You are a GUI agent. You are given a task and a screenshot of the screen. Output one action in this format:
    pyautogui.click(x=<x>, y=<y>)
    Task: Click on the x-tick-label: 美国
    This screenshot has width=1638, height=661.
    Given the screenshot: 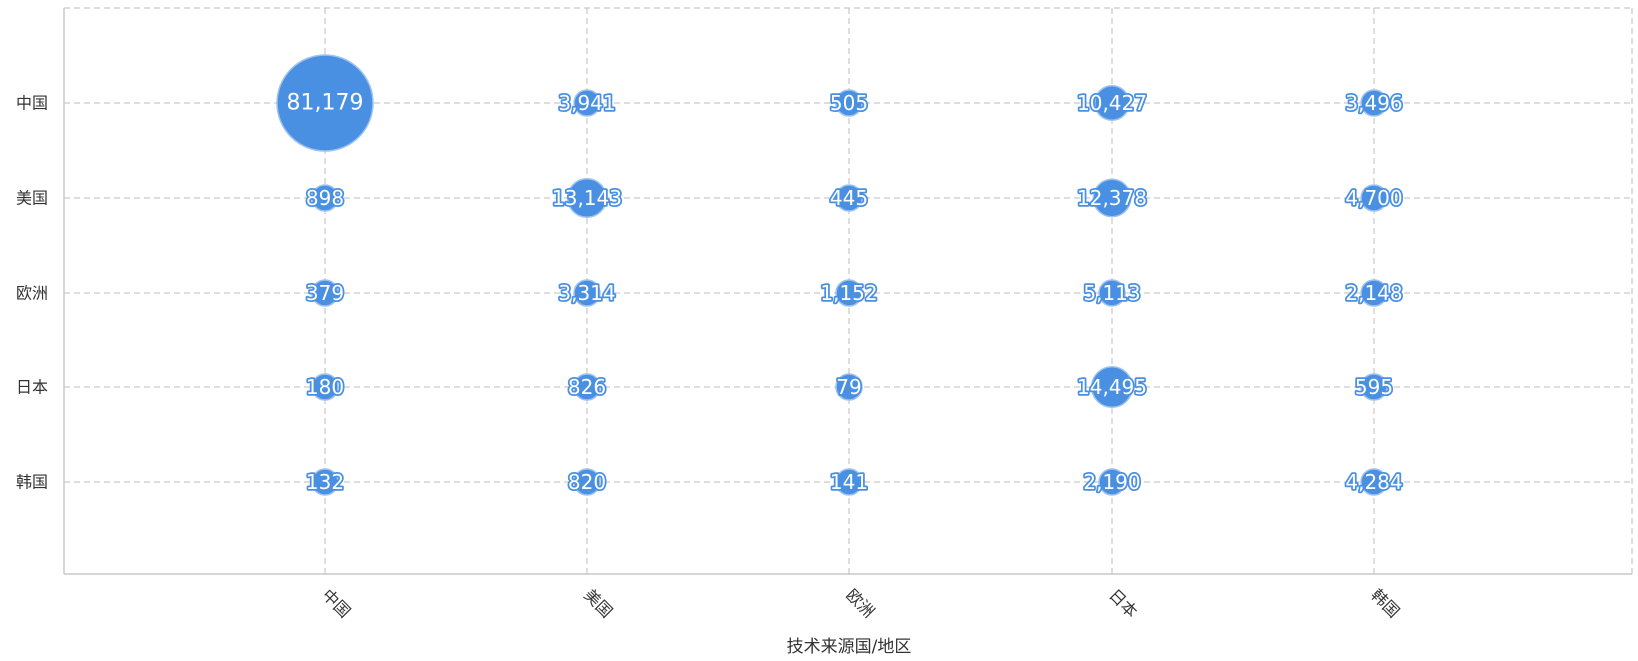 What is the action you would take?
    pyautogui.click(x=598, y=603)
    